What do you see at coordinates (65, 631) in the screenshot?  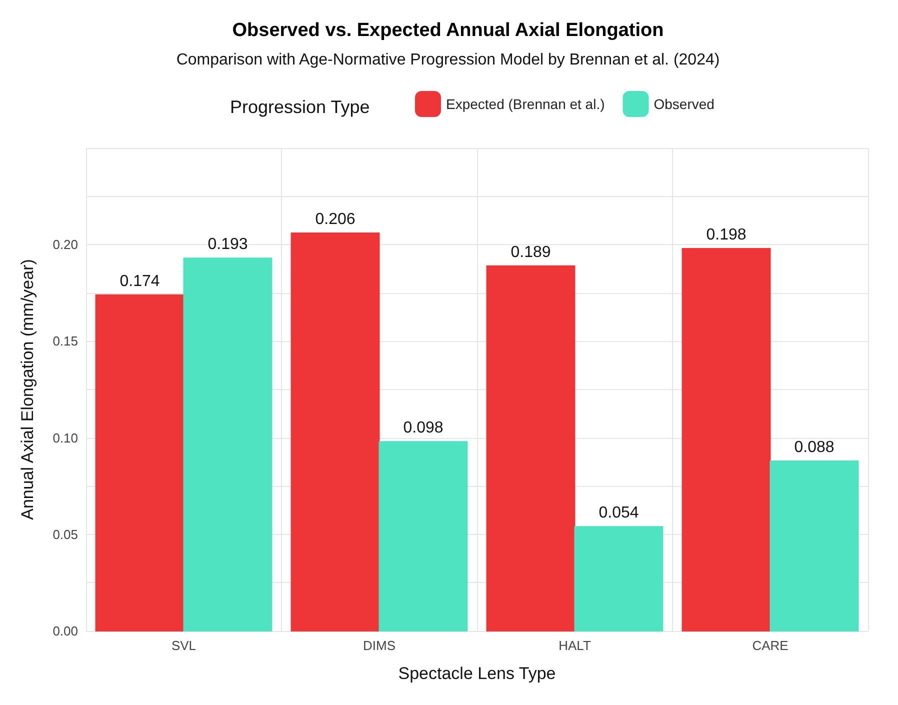 I see `text: 0.00` at bounding box center [65, 631].